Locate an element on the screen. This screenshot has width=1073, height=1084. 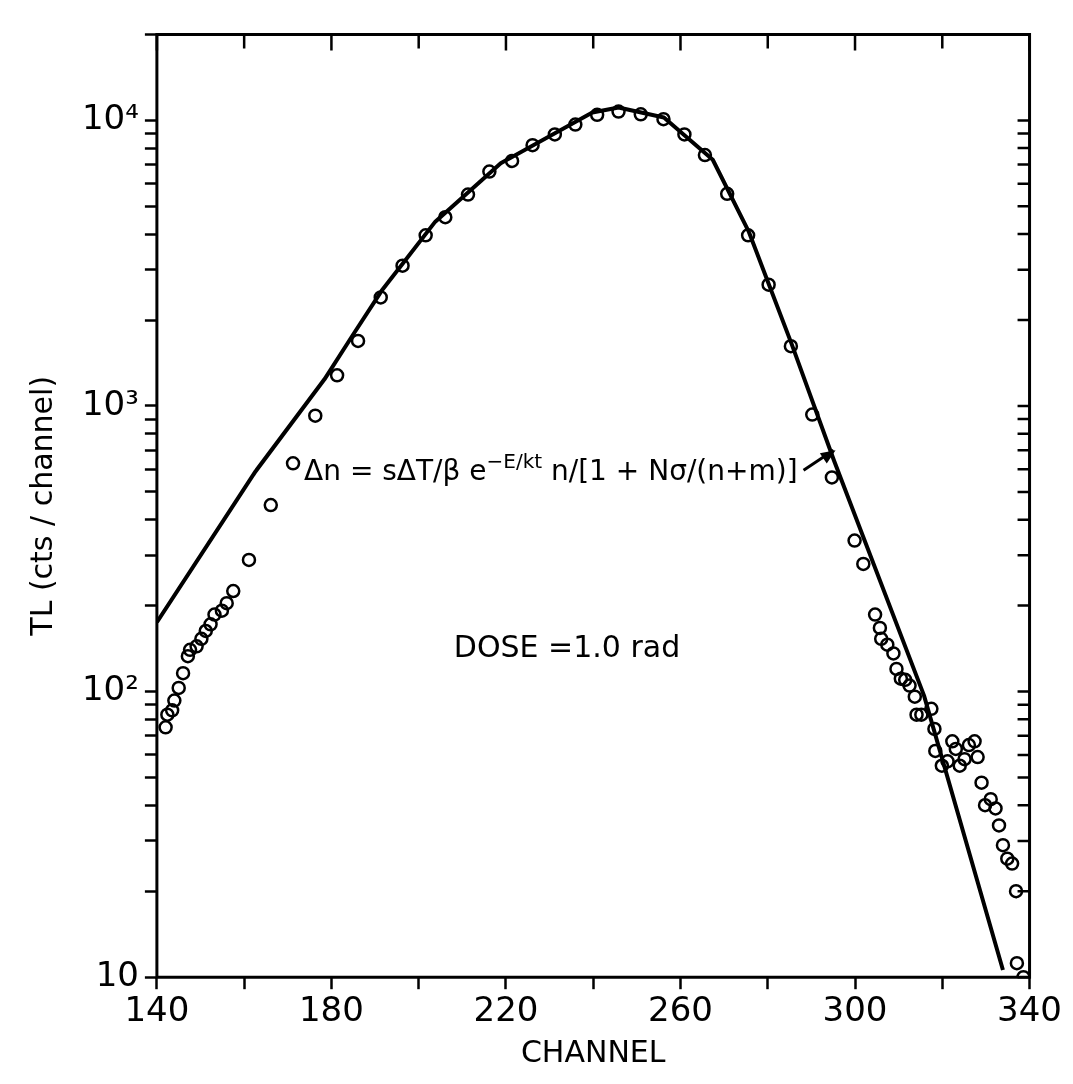
annotation: DOSE =1.0 rad is located at coordinates (567, 646).